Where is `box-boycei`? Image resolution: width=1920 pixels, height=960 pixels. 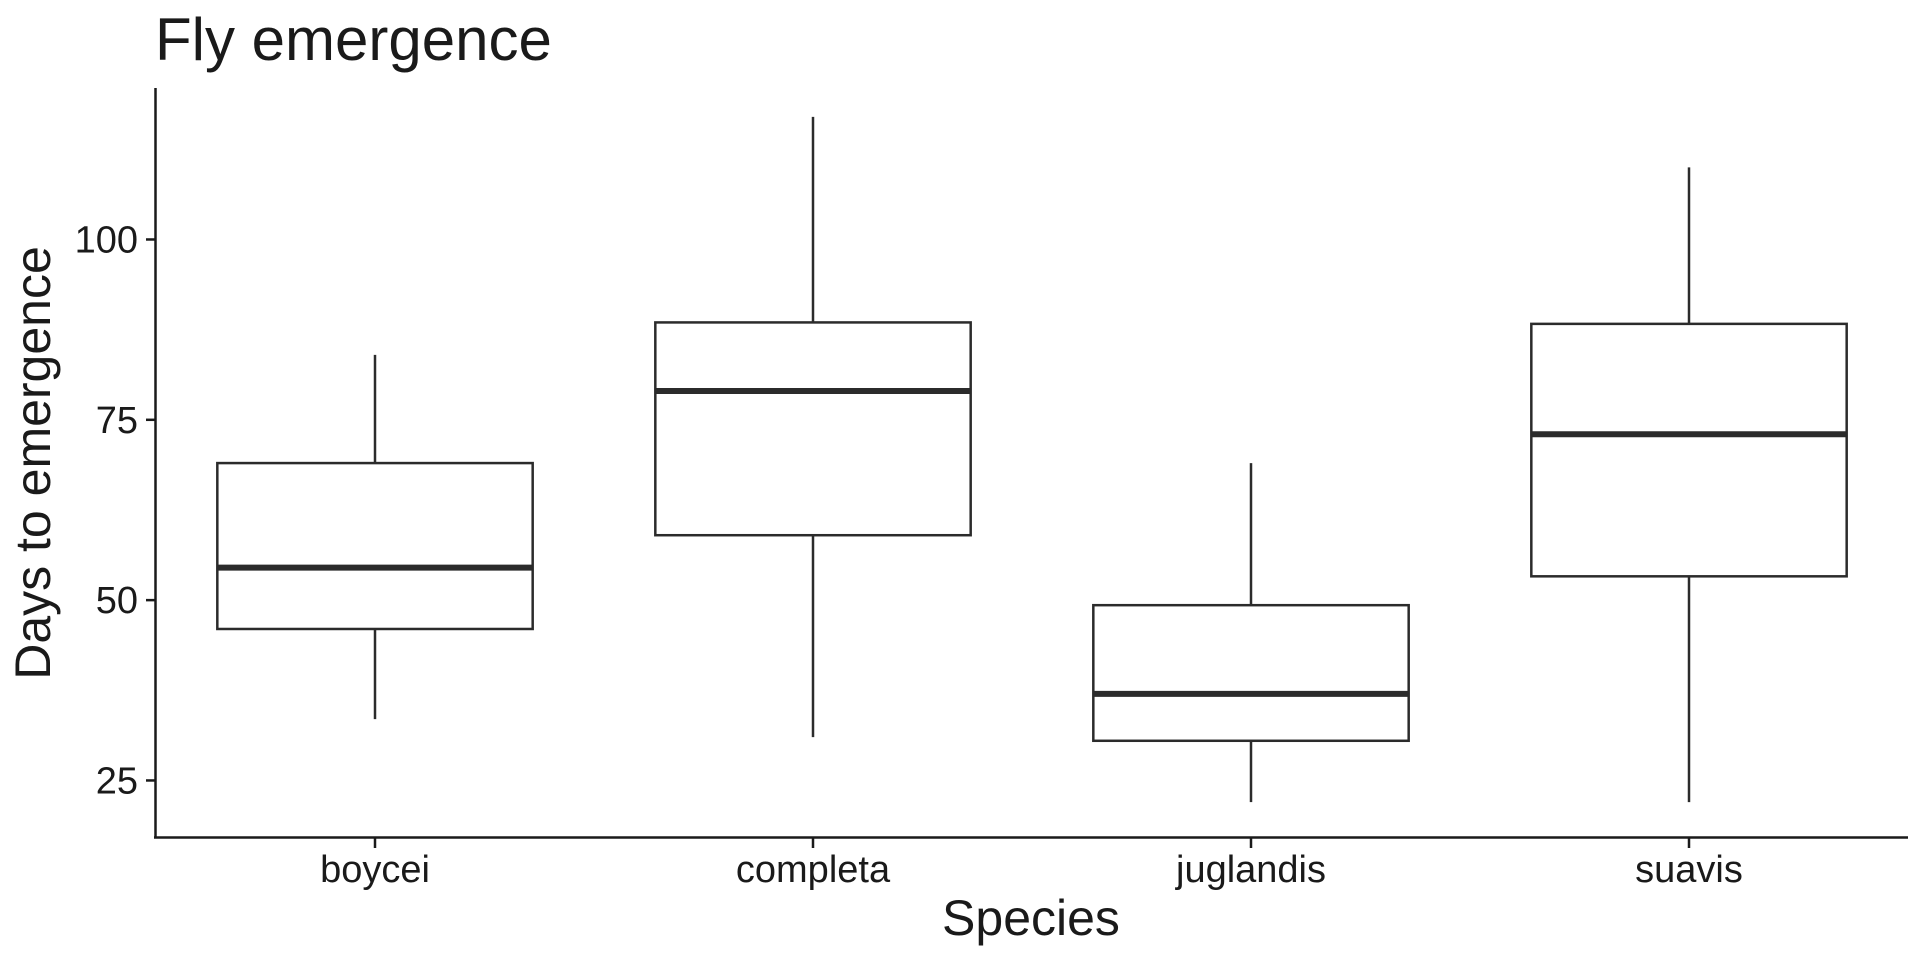 box-boycei is located at coordinates (375, 537).